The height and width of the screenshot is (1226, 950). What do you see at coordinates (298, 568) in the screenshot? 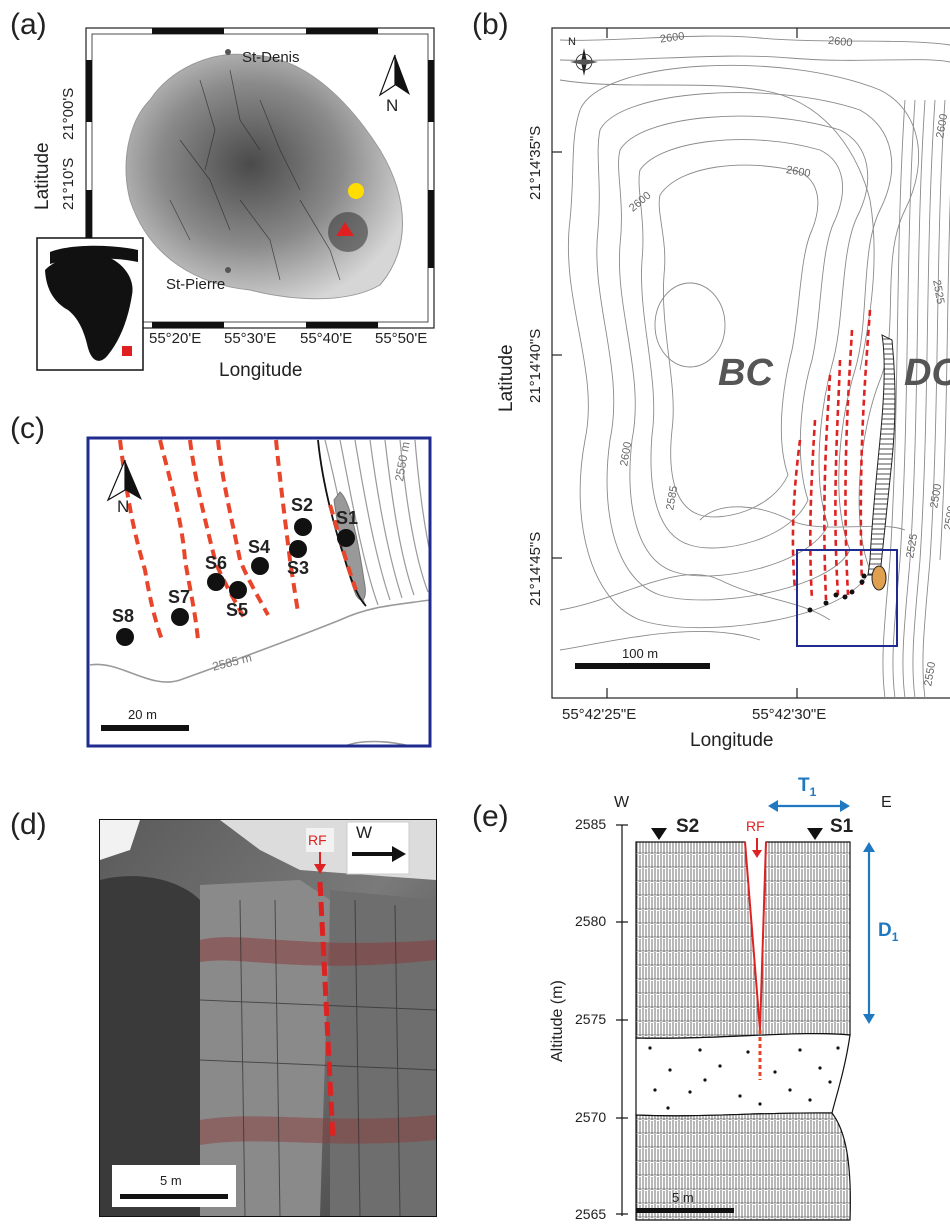
I see `site-s3-label: S3` at bounding box center [298, 568].